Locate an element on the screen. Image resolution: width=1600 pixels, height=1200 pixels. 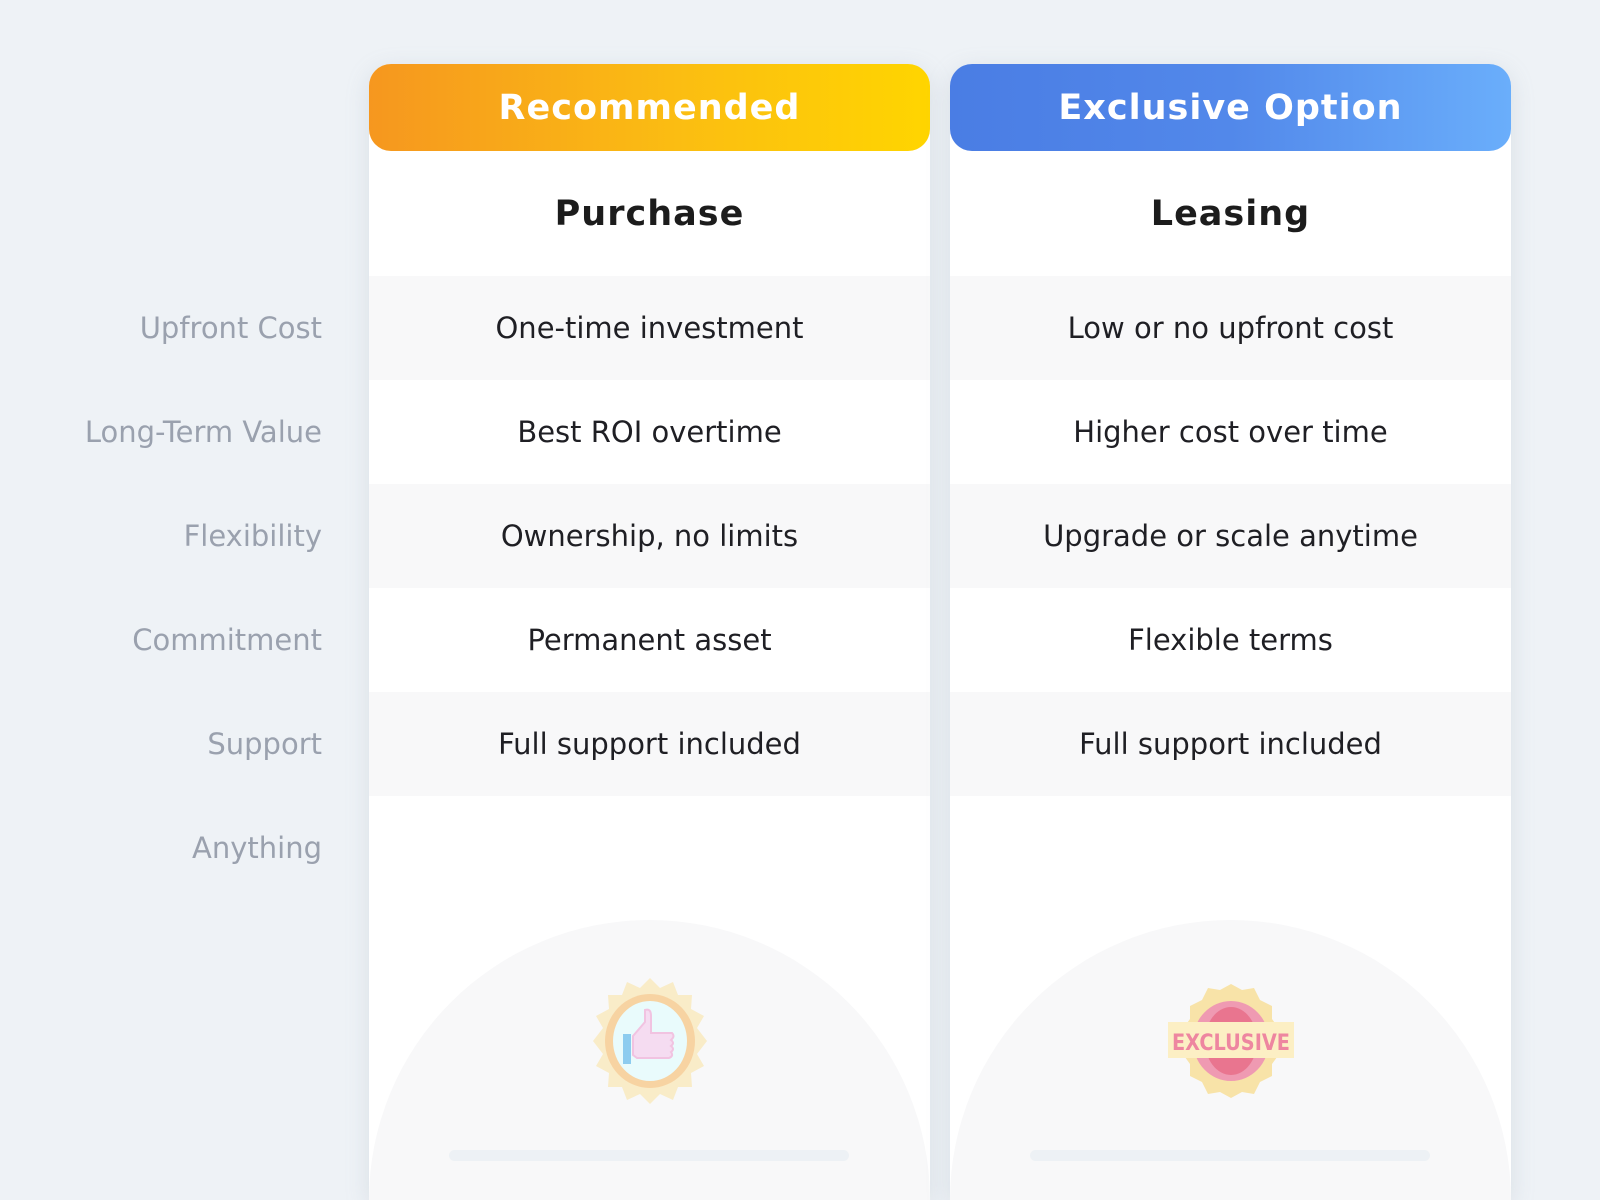
card-title: Leasing is located at coordinates (1230, 213).